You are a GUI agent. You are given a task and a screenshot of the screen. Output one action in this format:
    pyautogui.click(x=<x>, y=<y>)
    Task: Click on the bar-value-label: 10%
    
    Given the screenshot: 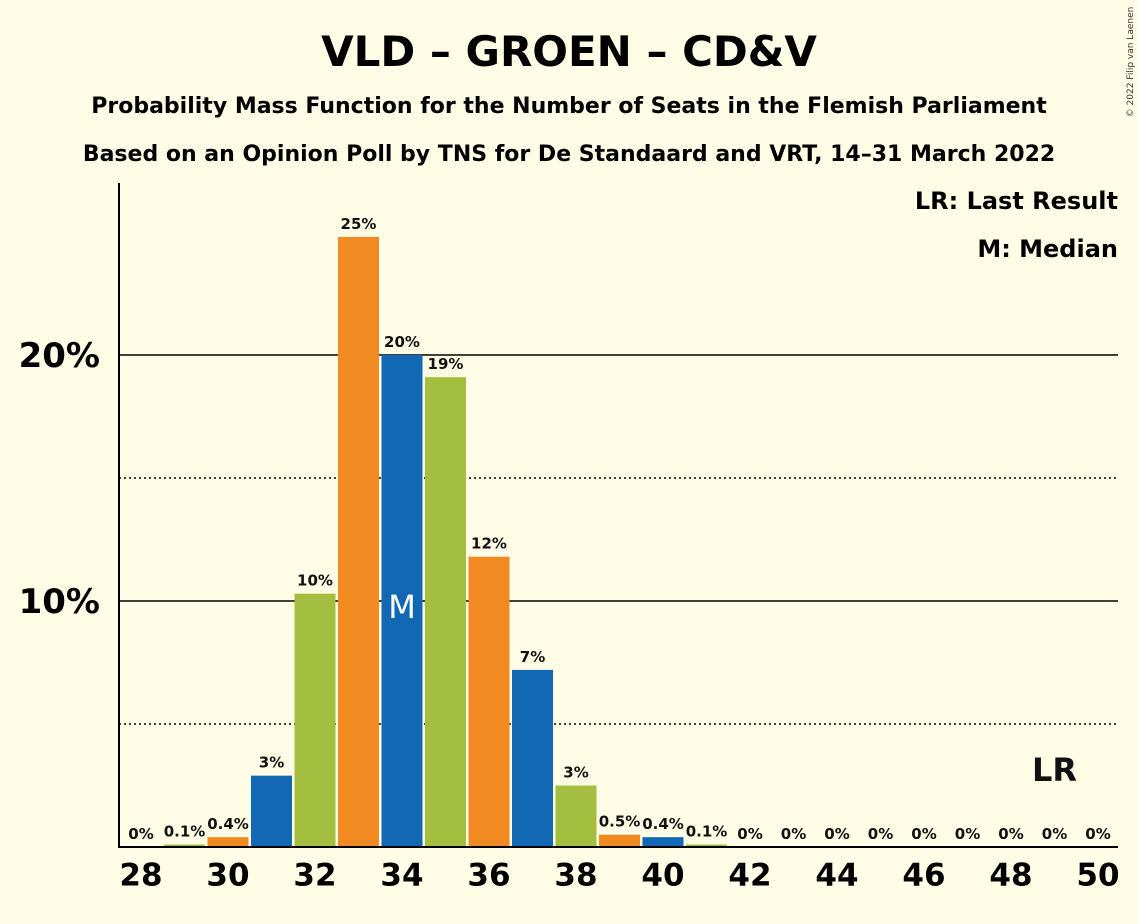 What is the action you would take?
    pyautogui.click(x=315, y=581)
    